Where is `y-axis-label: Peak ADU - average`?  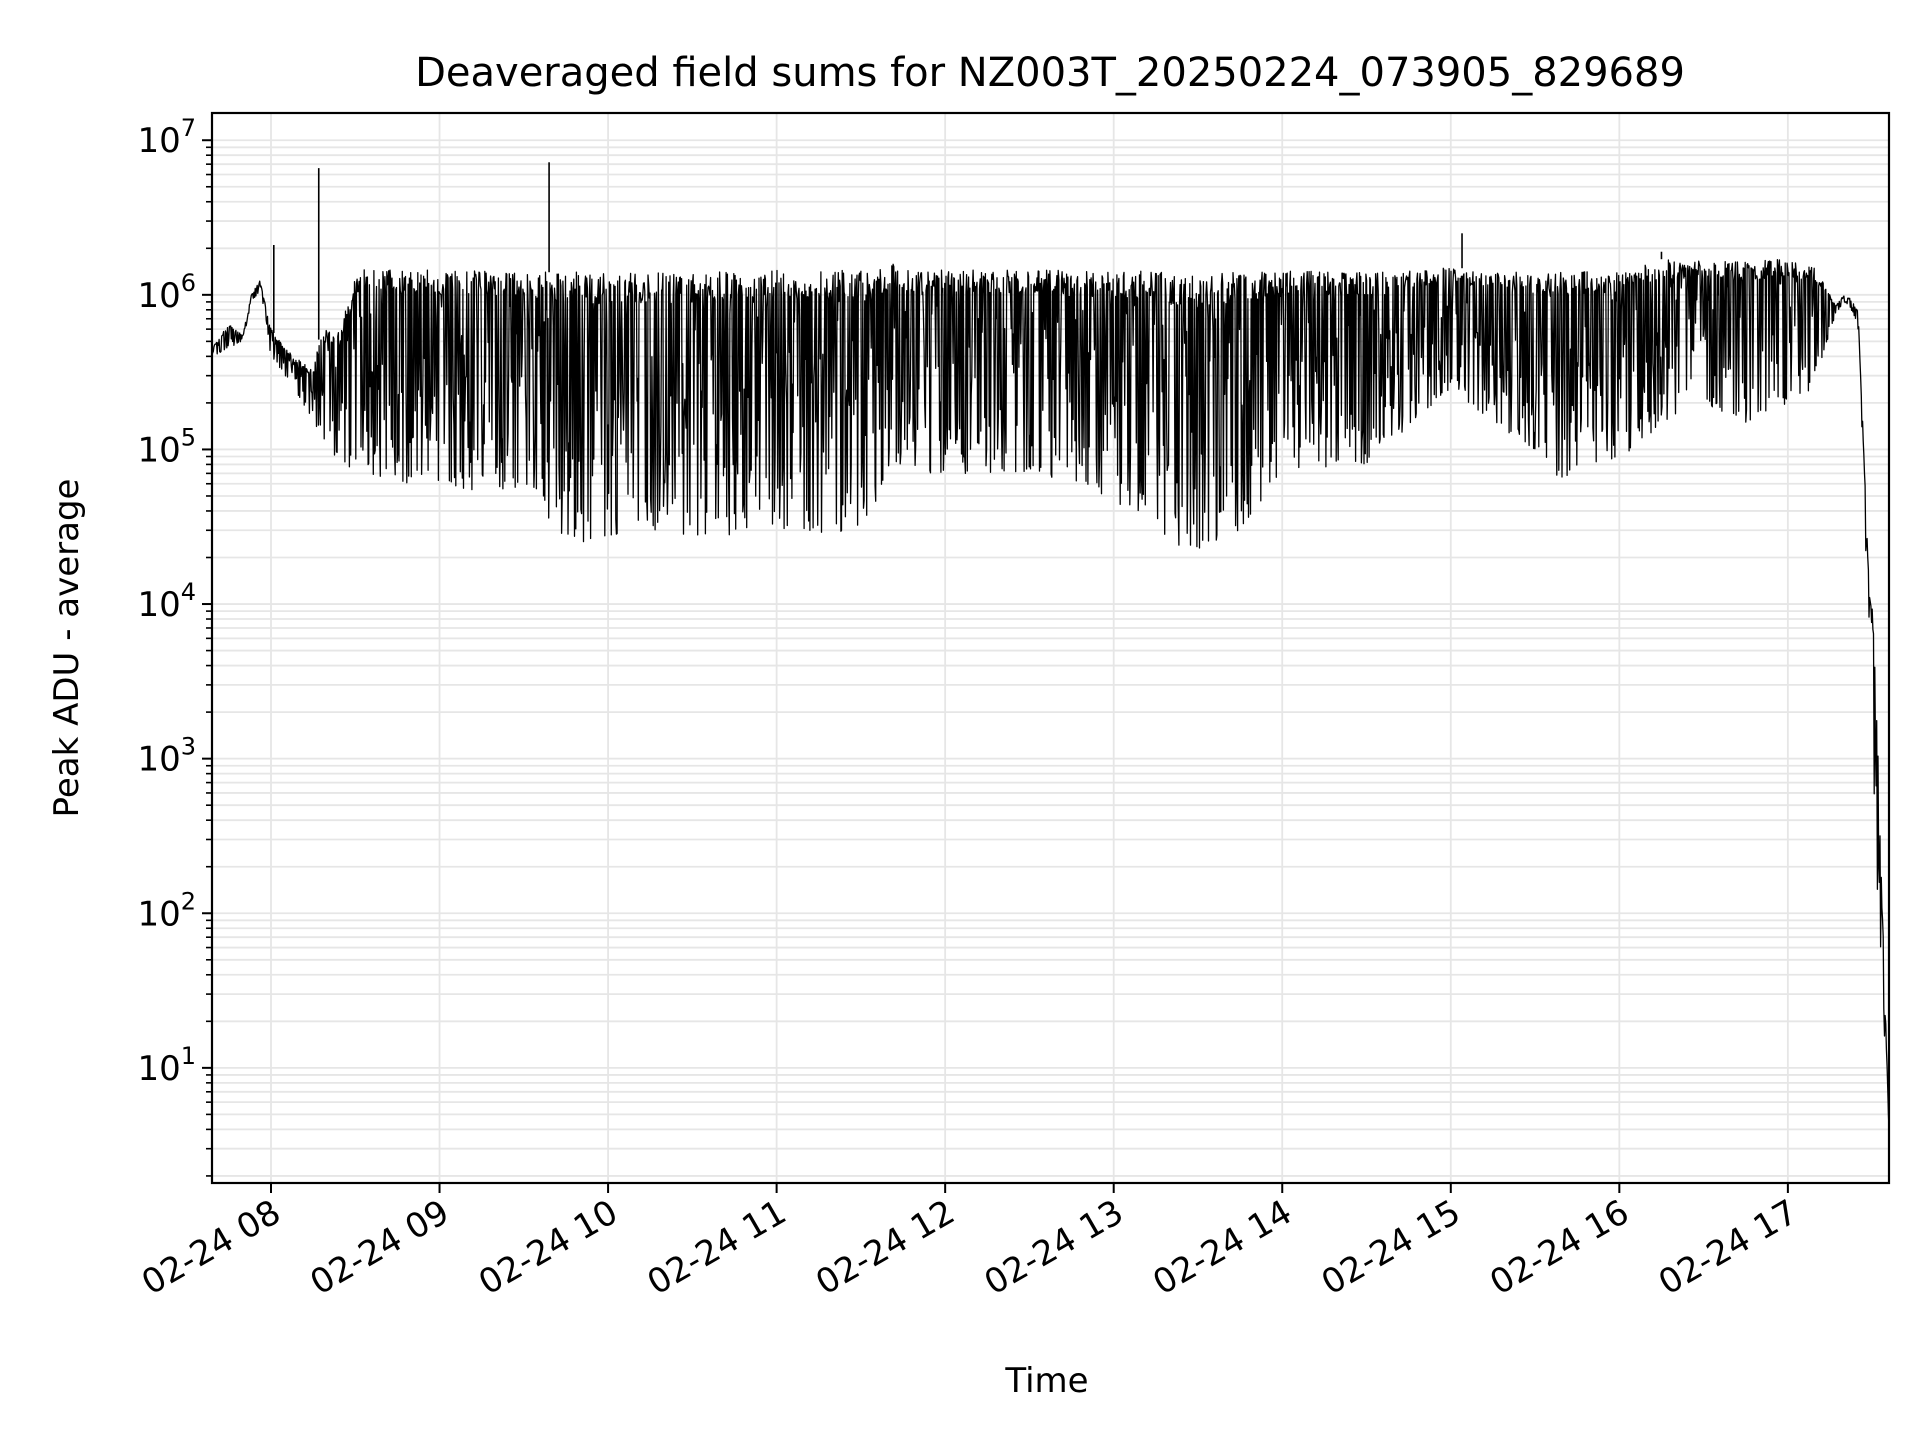 y-axis-label: Peak ADU - average is located at coordinates (67, 648).